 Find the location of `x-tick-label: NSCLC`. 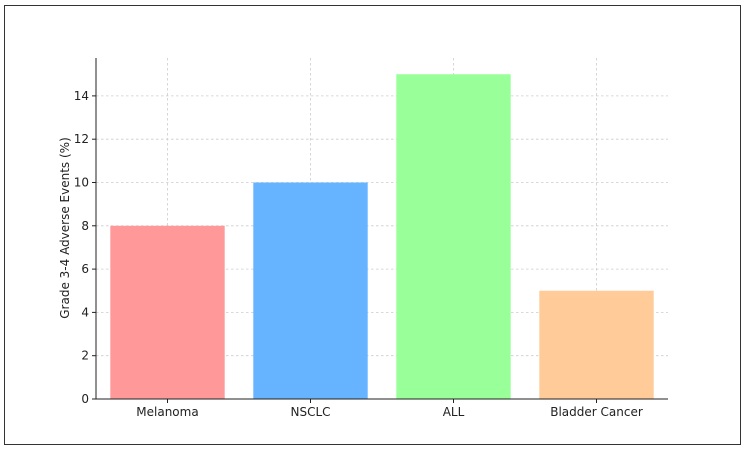

x-tick-label: NSCLC is located at coordinates (310, 412).